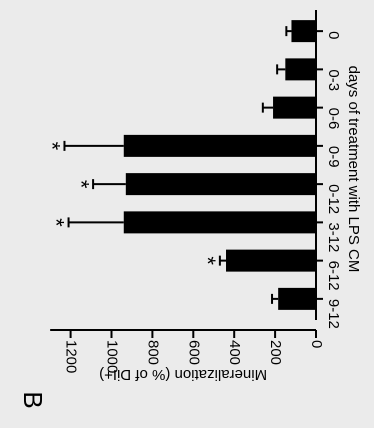 Image resolution: width=374 pixels, height=428 pixels. I want to click on value-tick-label: 400, so click(234, 352).